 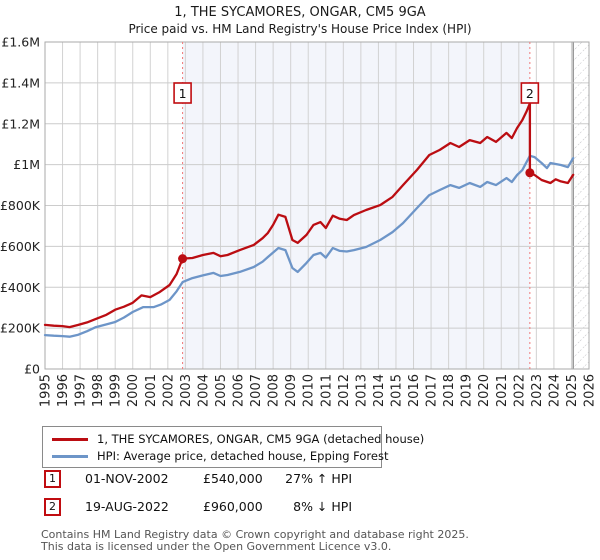 I want to click on svg-text: 2025, so click(x=572, y=390).